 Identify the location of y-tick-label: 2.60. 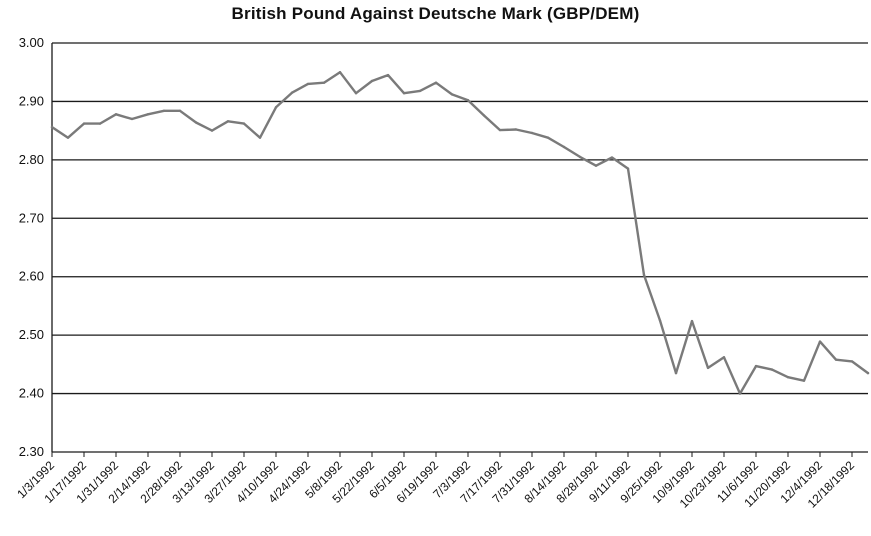
(31, 276).